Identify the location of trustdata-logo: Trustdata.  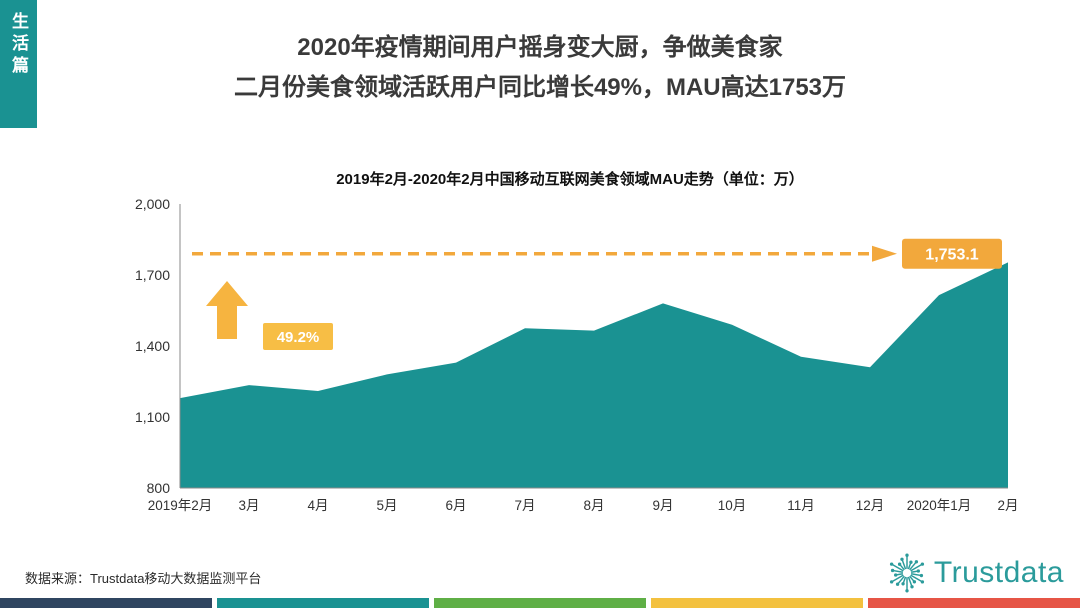
(974, 573).